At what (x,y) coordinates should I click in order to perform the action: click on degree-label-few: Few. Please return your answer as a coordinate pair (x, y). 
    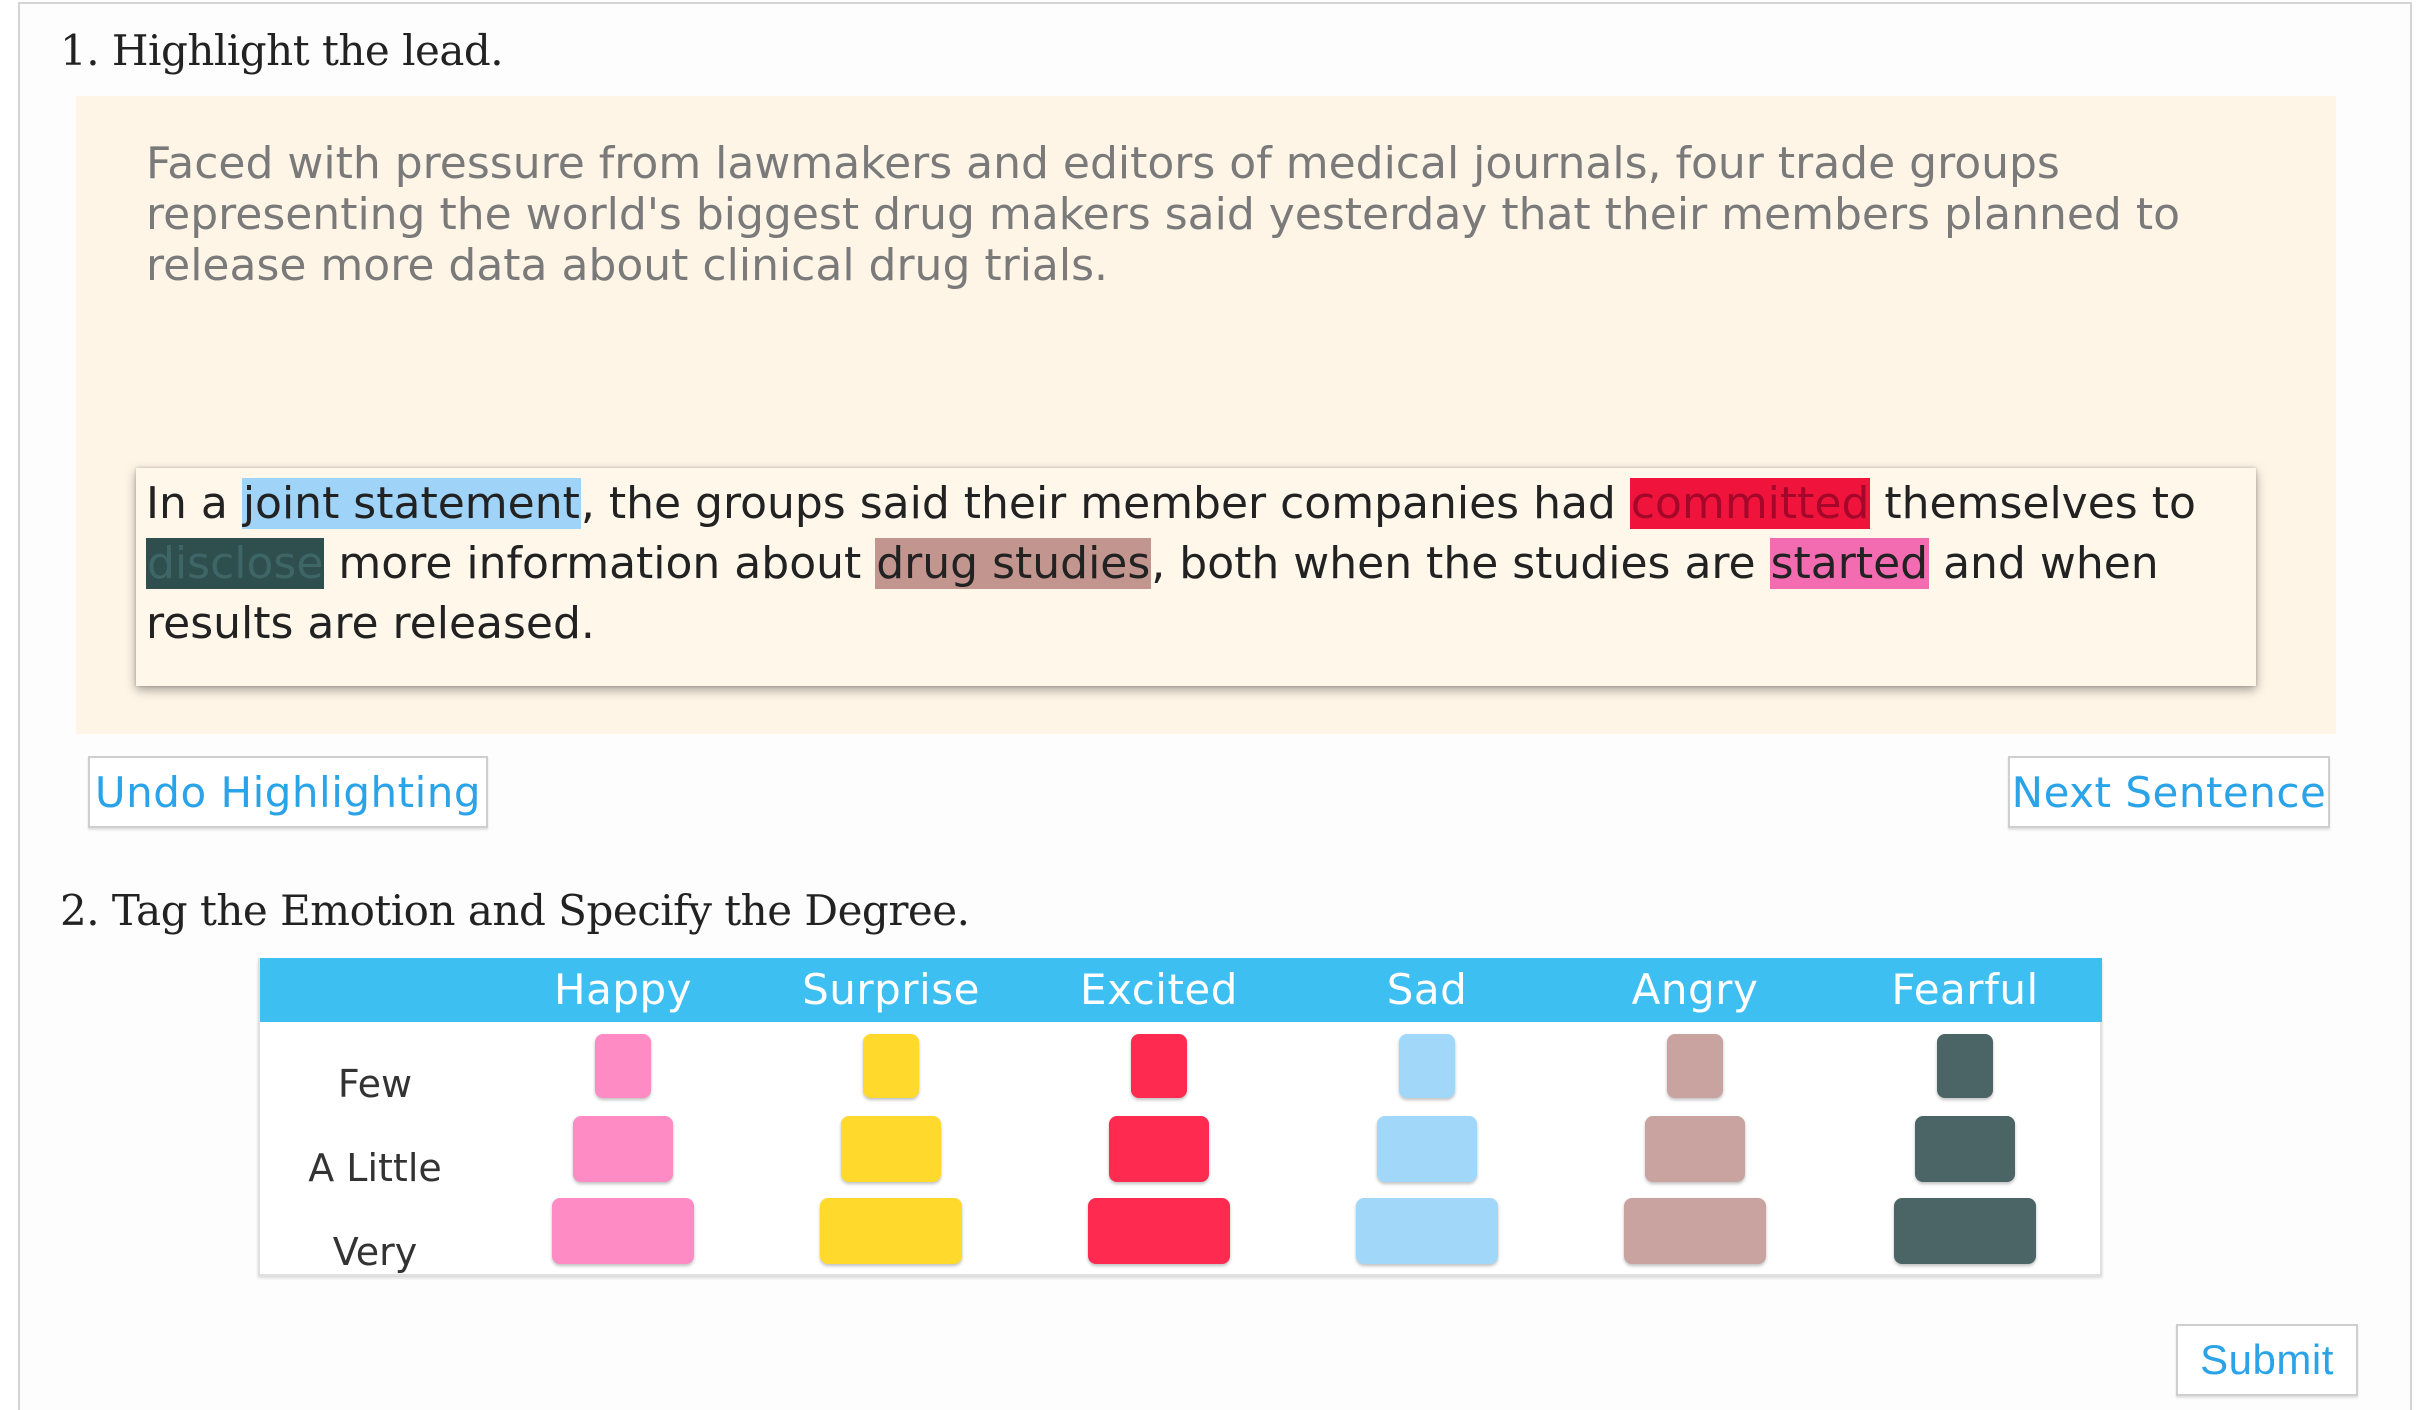
    Looking at the image, I should click on (375, 1084).